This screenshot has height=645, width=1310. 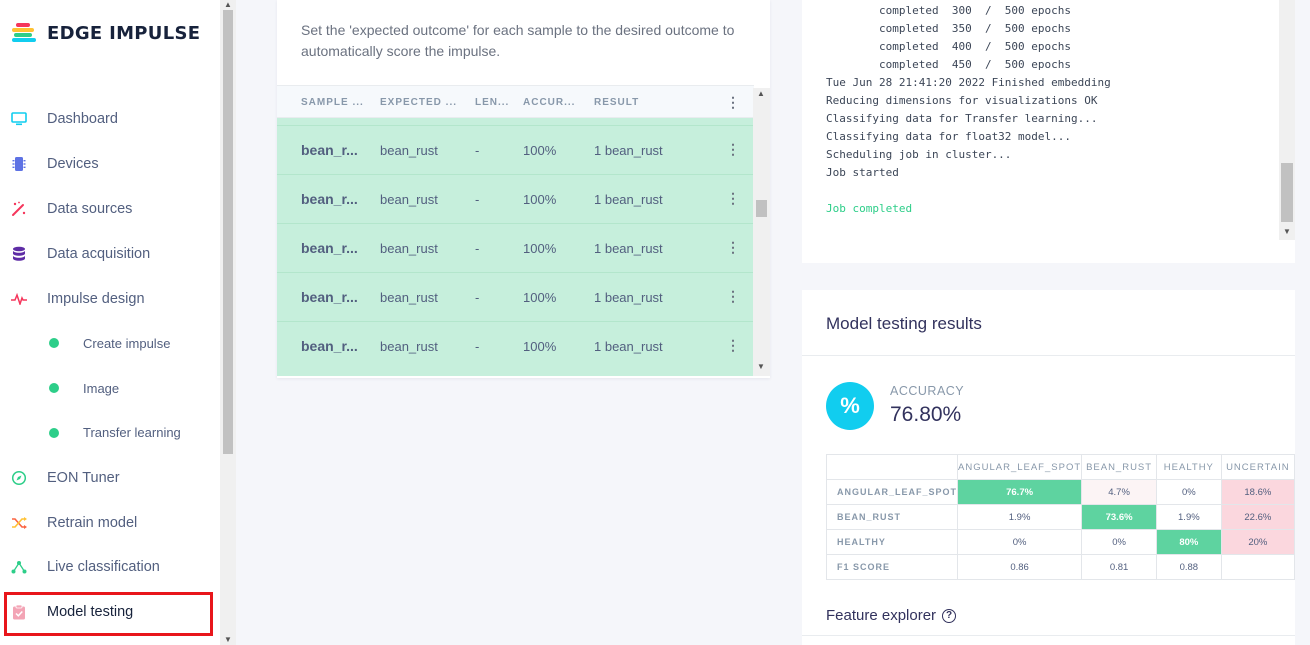 I want to click on sidebar-scrollbar-thumb, so click(x=228, y=232).